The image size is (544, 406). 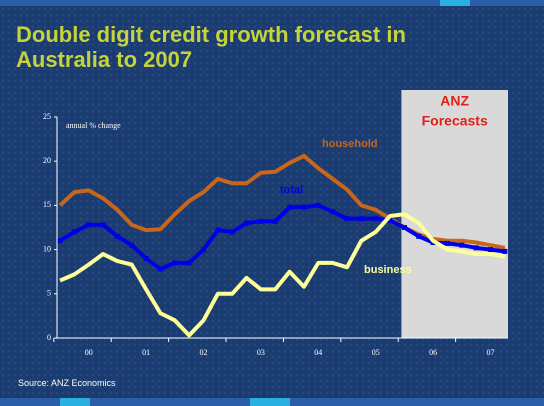 What do you see at coordinates (433, 352) in the screenshot?
I see `x-tick-label: 06` at bounding box center [433, 352].